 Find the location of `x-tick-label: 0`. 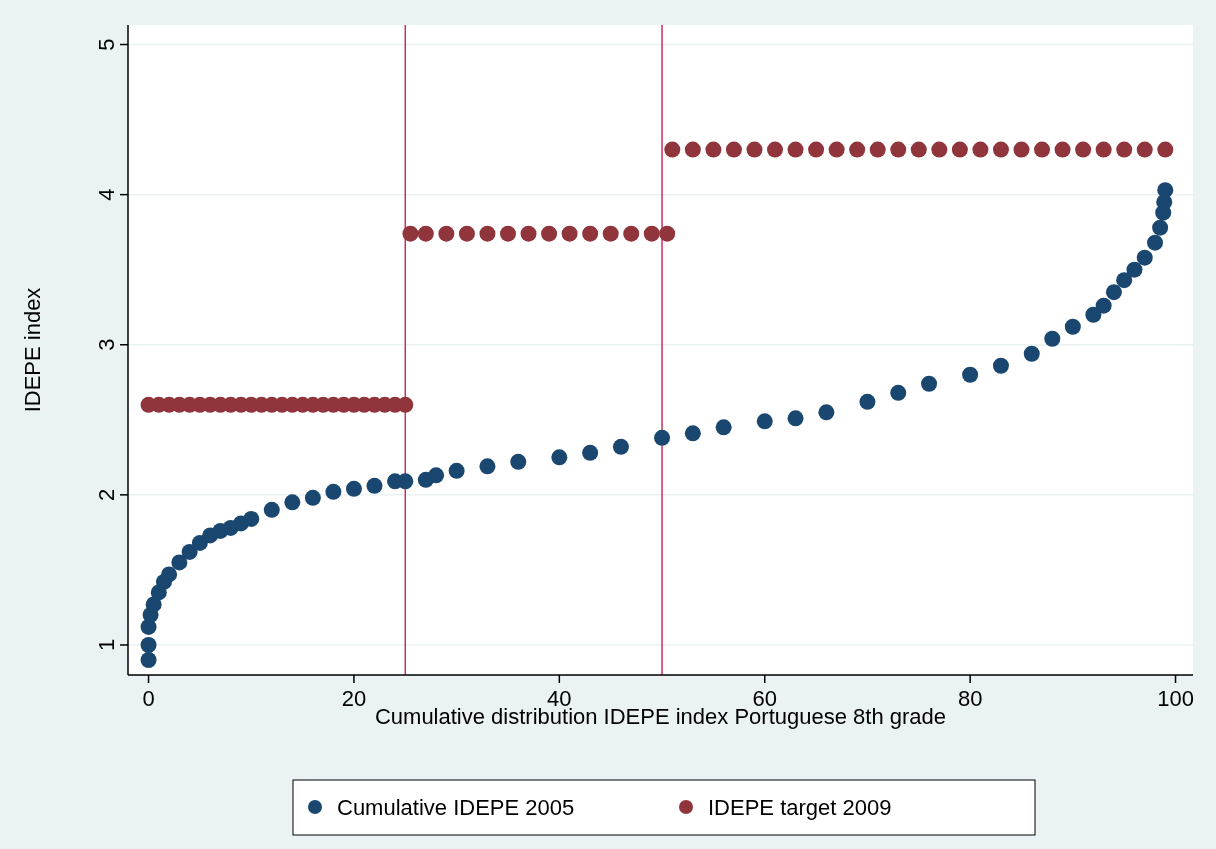

x-tick-label: 0 is located at coordinates (148, 698).